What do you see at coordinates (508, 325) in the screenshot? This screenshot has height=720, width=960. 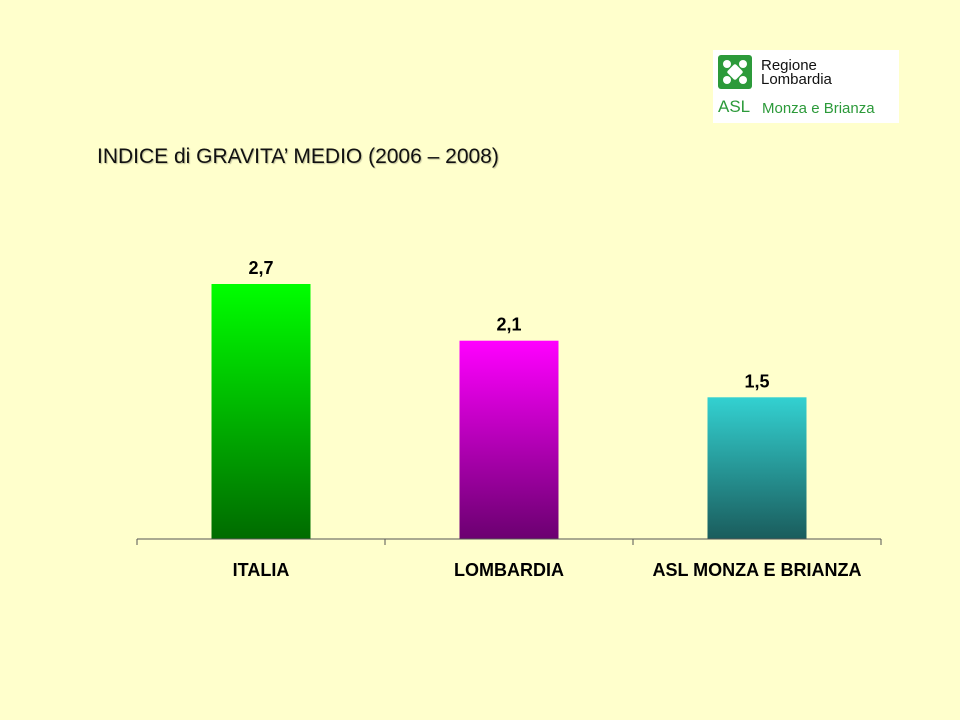 I see `data-label-lombardia: 2,1` at bounding box center [508, 325].